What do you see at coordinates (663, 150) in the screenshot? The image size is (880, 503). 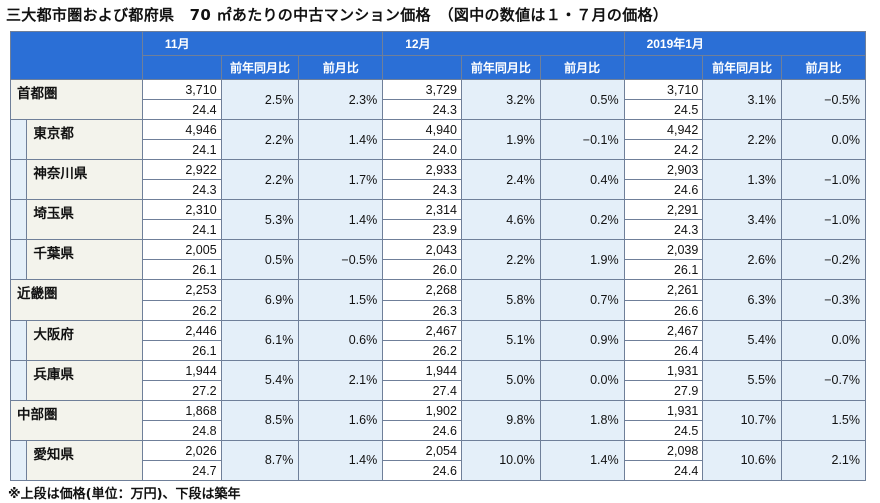 I see `building-age: 24.2` at bounding box center [663, 150].